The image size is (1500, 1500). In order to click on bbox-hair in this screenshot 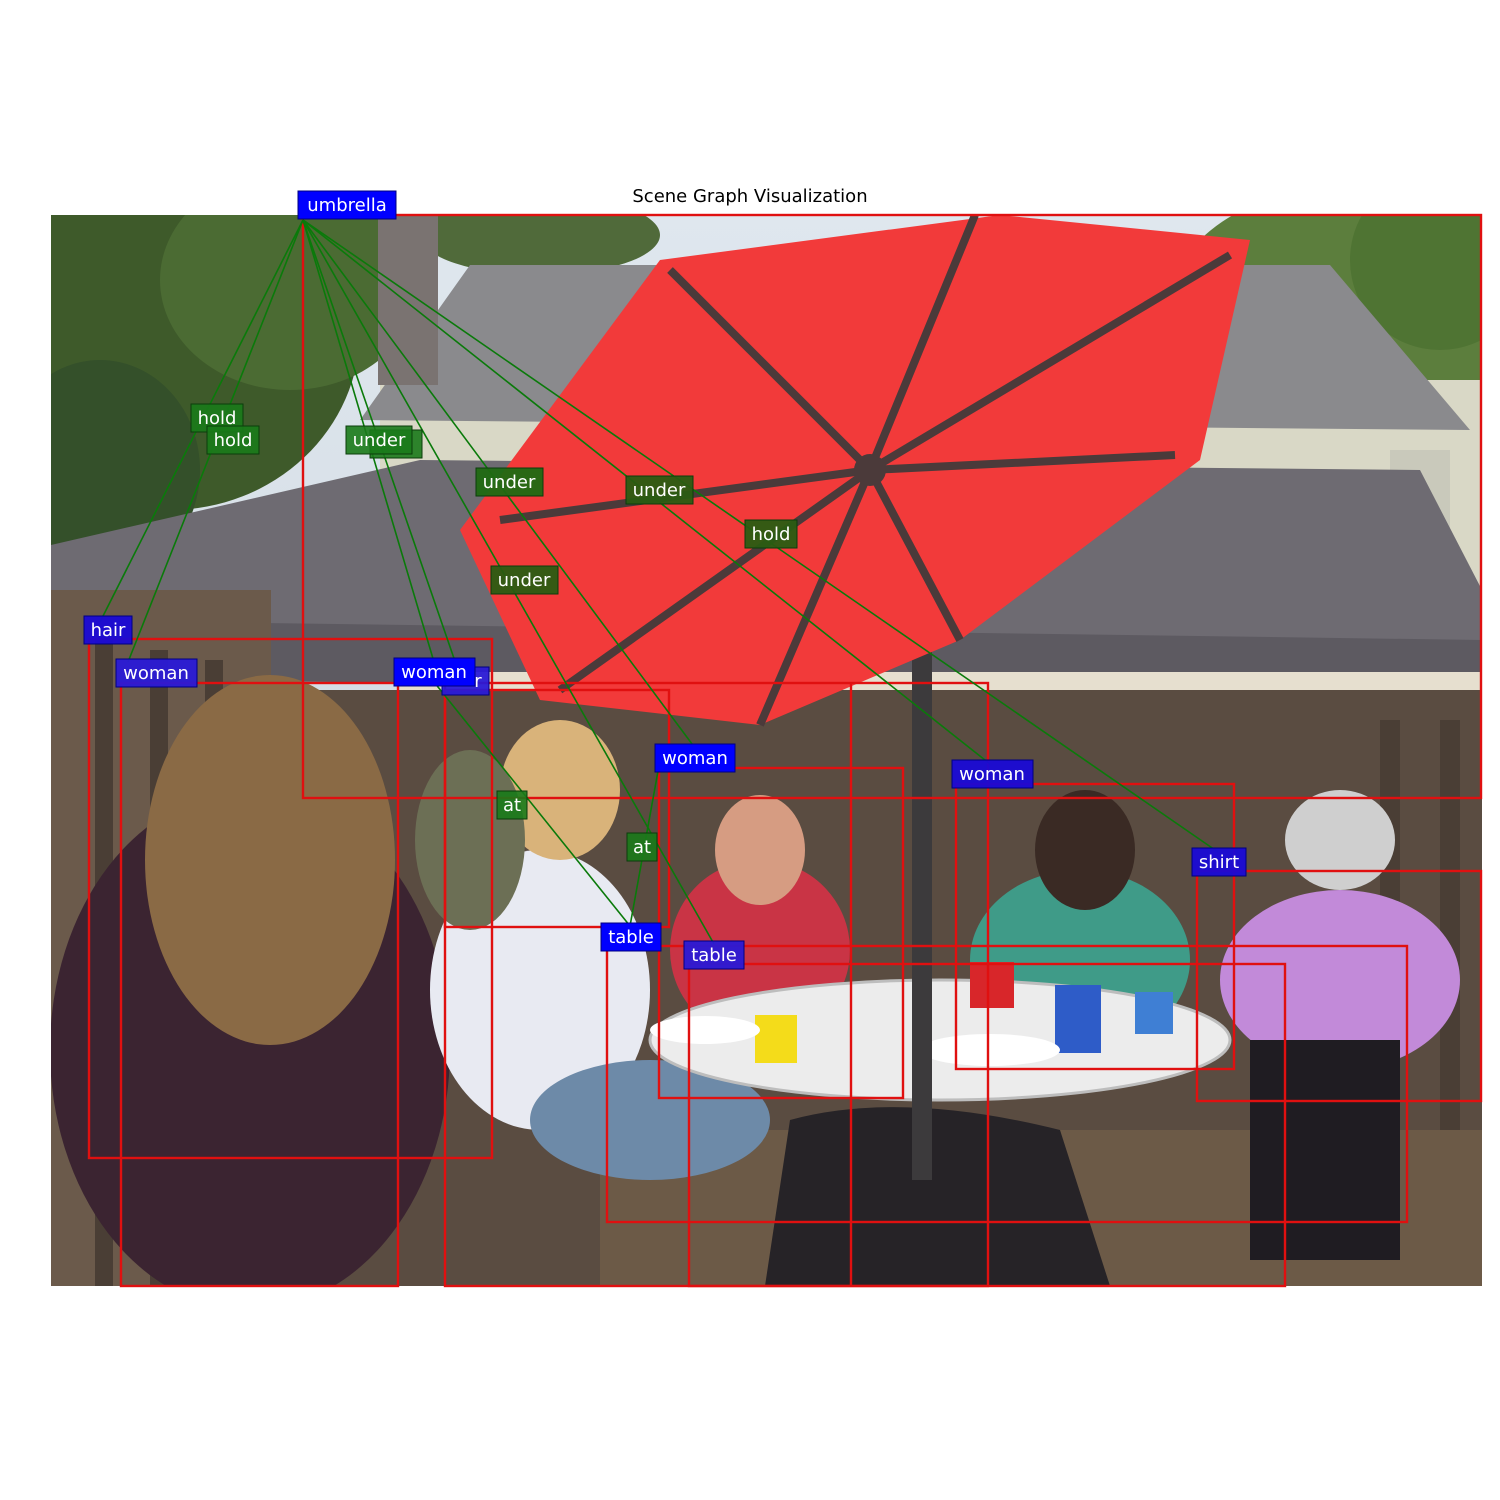, I will do `click(290, 898)`.